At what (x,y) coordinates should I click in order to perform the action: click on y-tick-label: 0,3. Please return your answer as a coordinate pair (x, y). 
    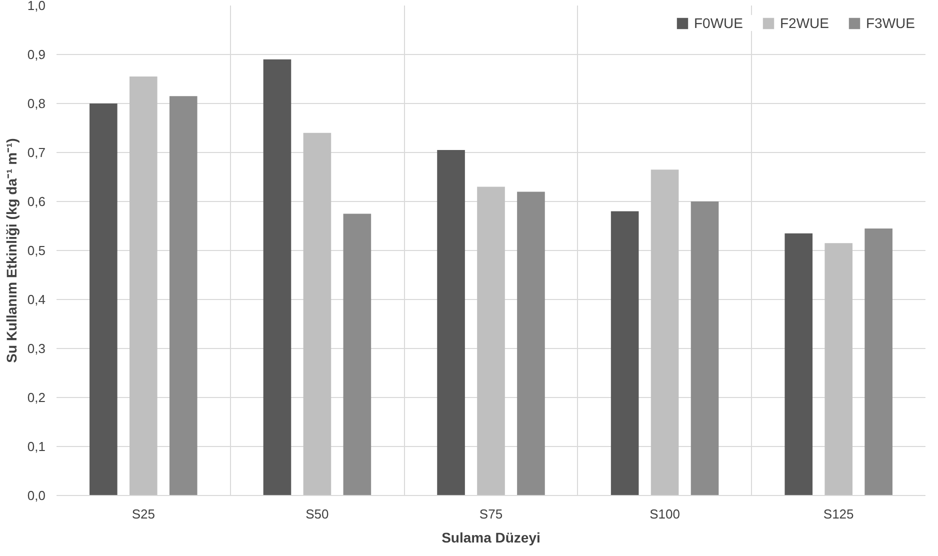
    Looking at the image, I should click on (36, 348).